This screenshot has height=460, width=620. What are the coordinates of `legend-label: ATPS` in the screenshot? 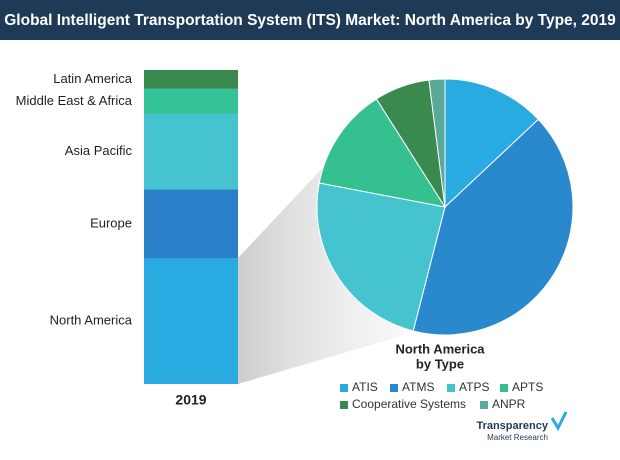 It's located at (474, 387).